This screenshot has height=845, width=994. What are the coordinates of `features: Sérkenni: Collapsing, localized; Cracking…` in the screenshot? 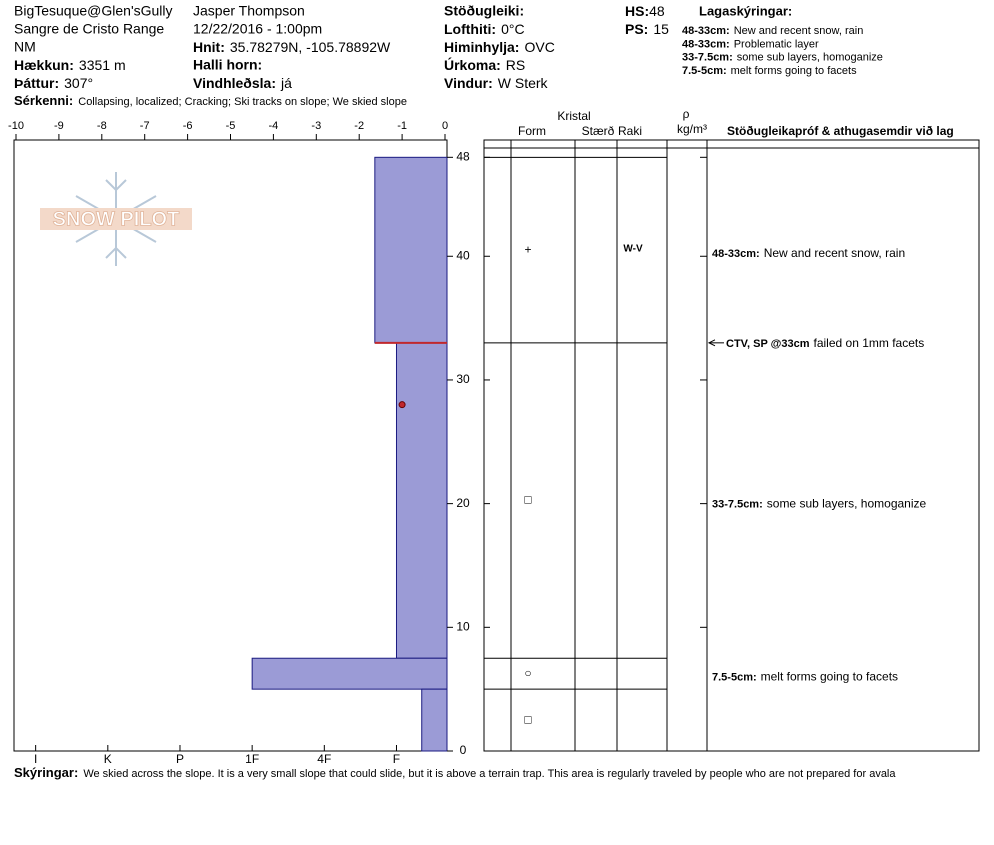 It's located at (210, 100).